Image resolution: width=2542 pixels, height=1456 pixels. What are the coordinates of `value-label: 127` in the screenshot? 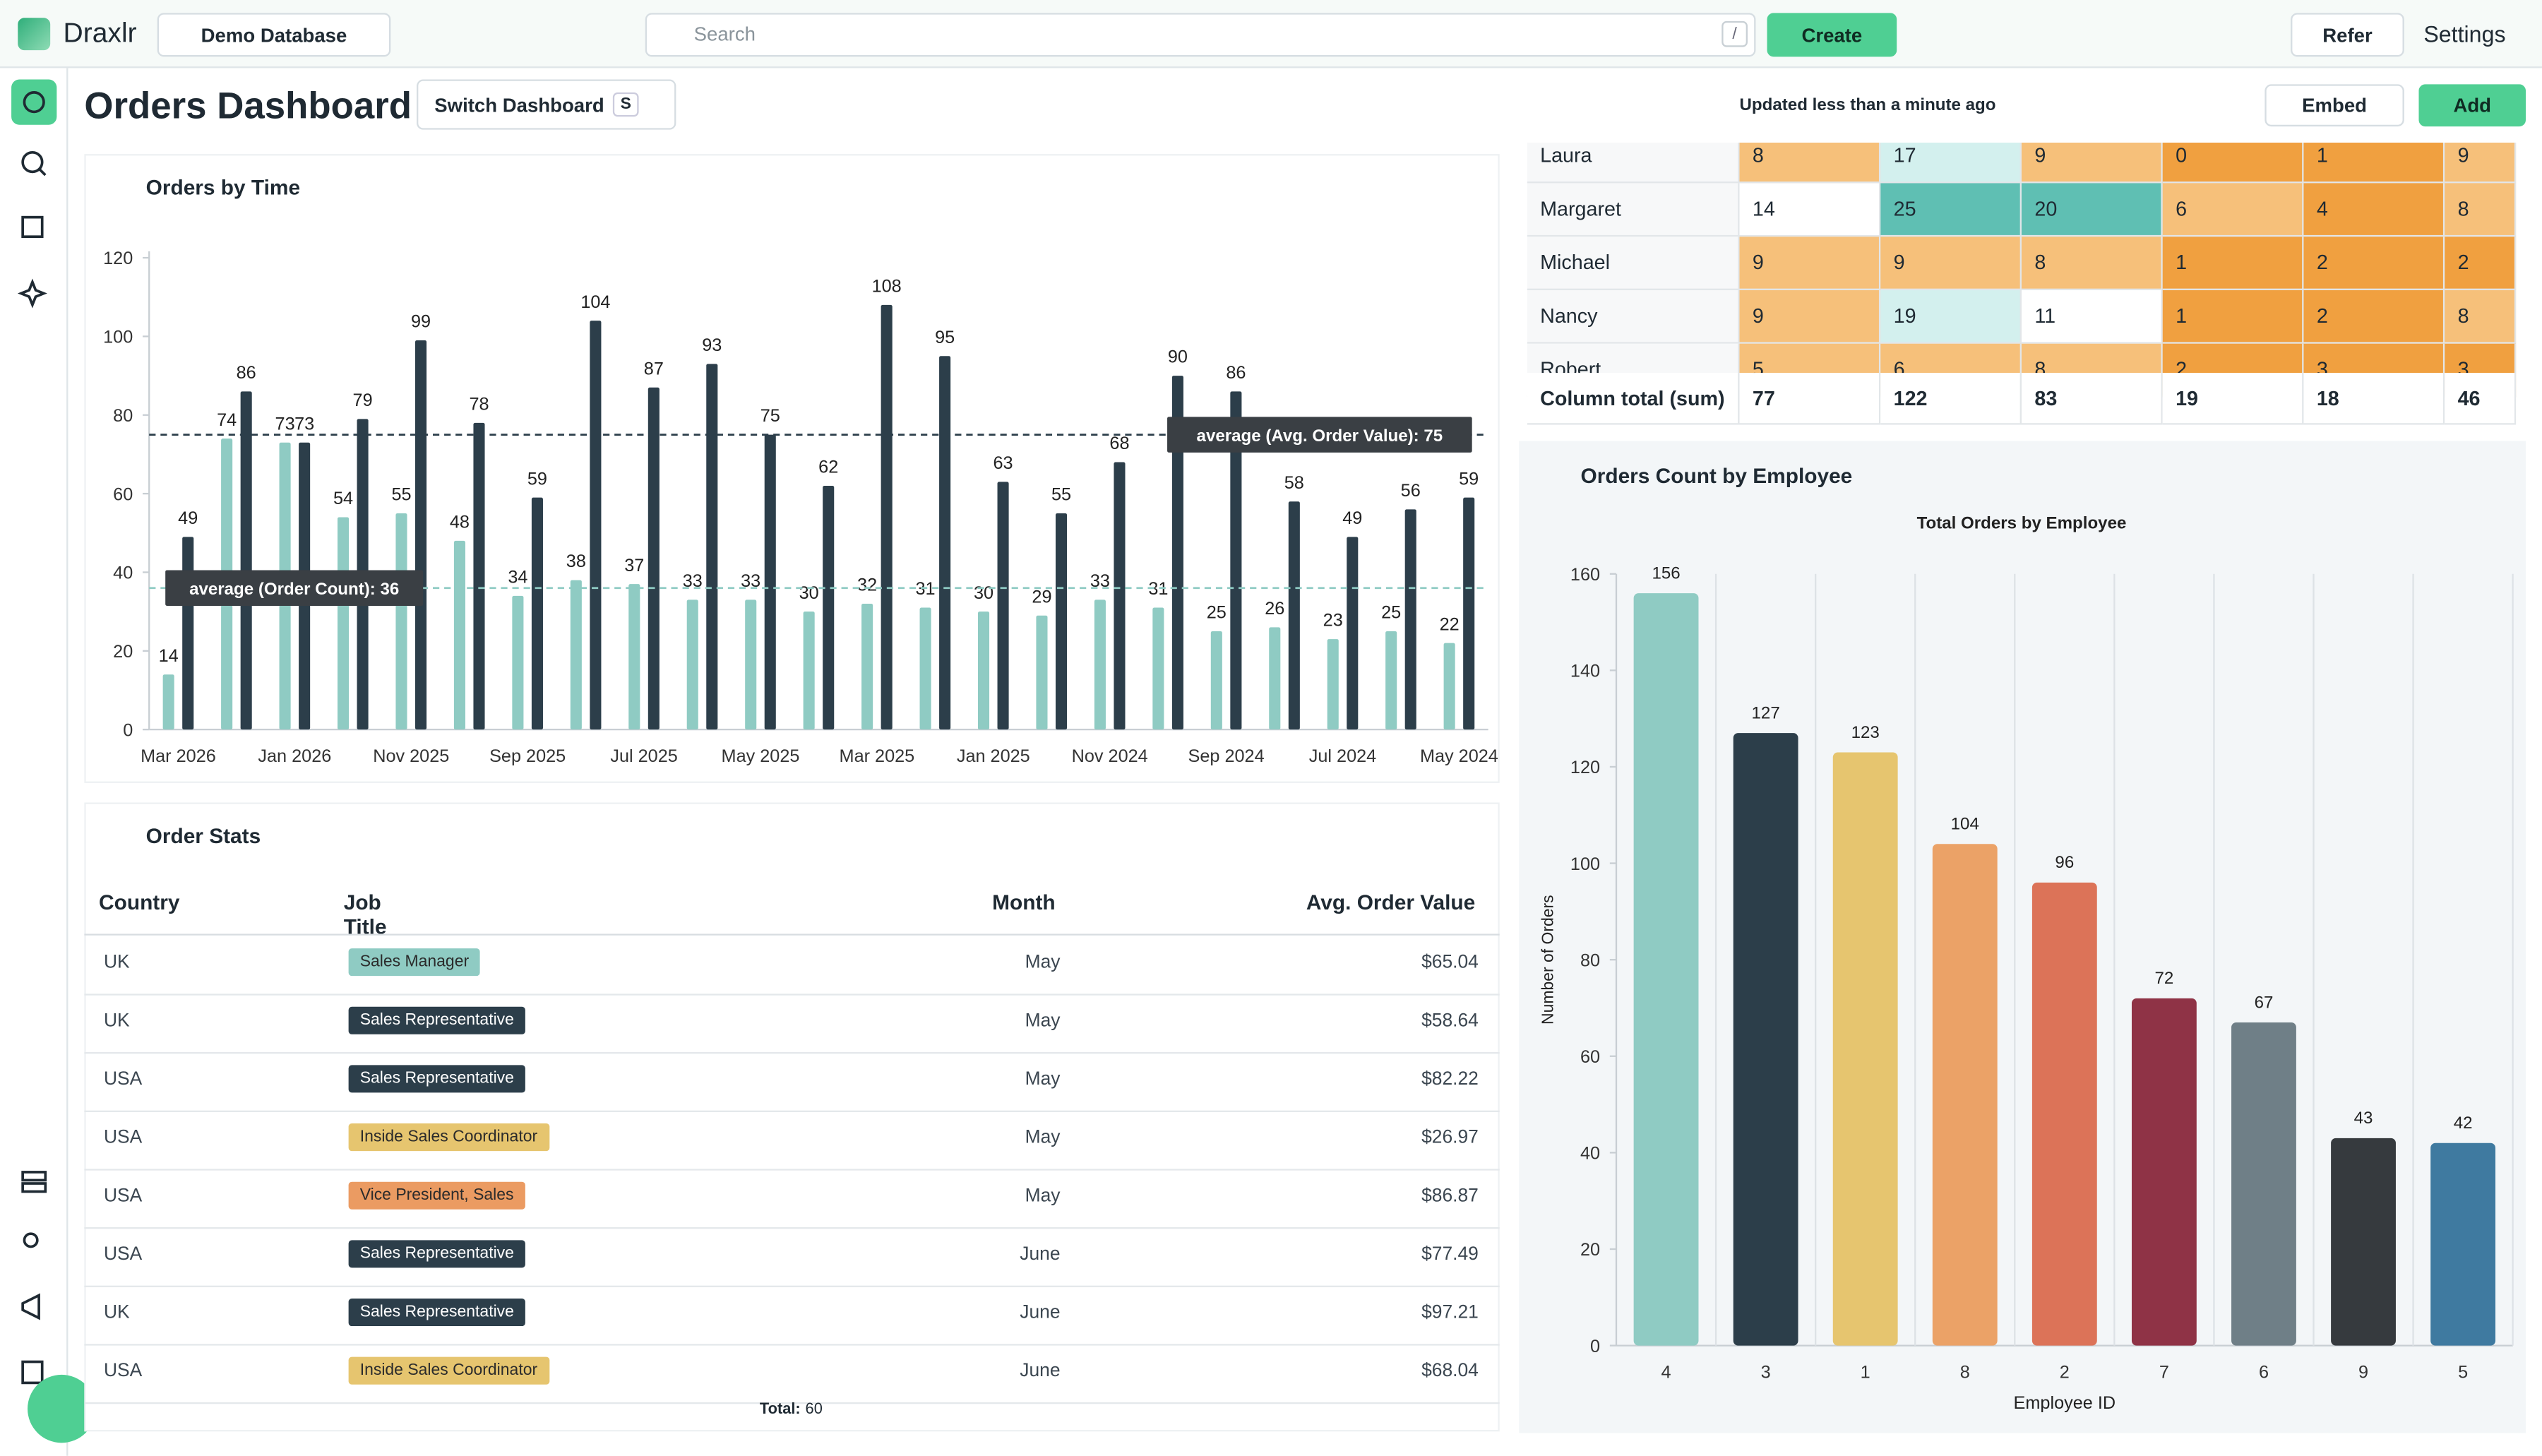 It's located at (1766, 712).